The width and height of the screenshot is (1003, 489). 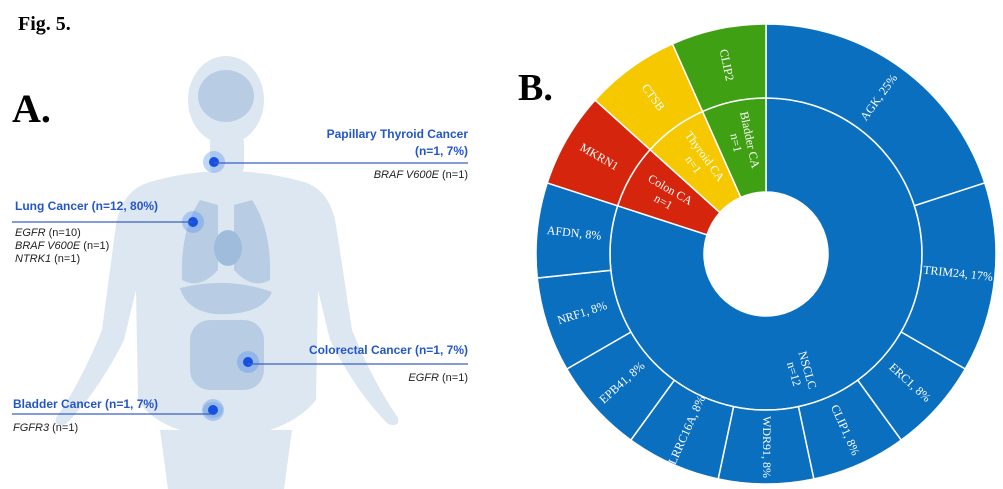 I want to click on gene-count: (n=10), so click(x=65, y=233).